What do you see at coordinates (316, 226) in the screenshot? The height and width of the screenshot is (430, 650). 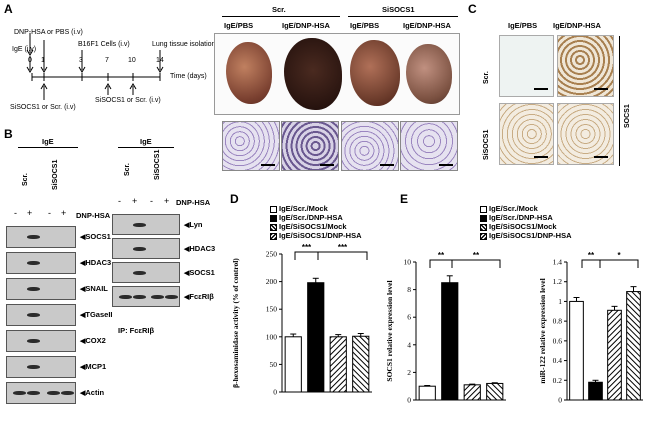 I see `legend-d-item-3: IgE/SiSOCS1/Mock` at bounding box center [316, 226].